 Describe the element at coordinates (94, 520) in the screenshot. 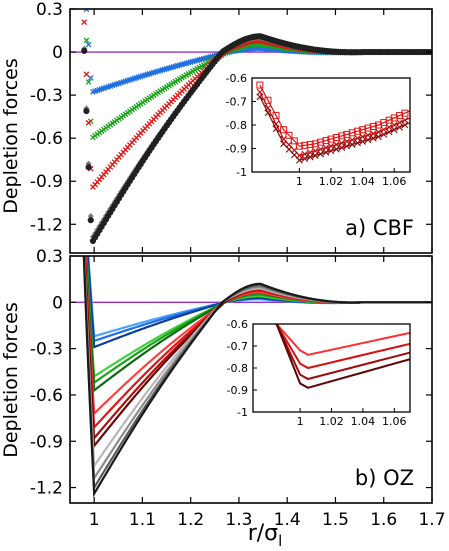

I see `x-tick-label: 1` at that location.